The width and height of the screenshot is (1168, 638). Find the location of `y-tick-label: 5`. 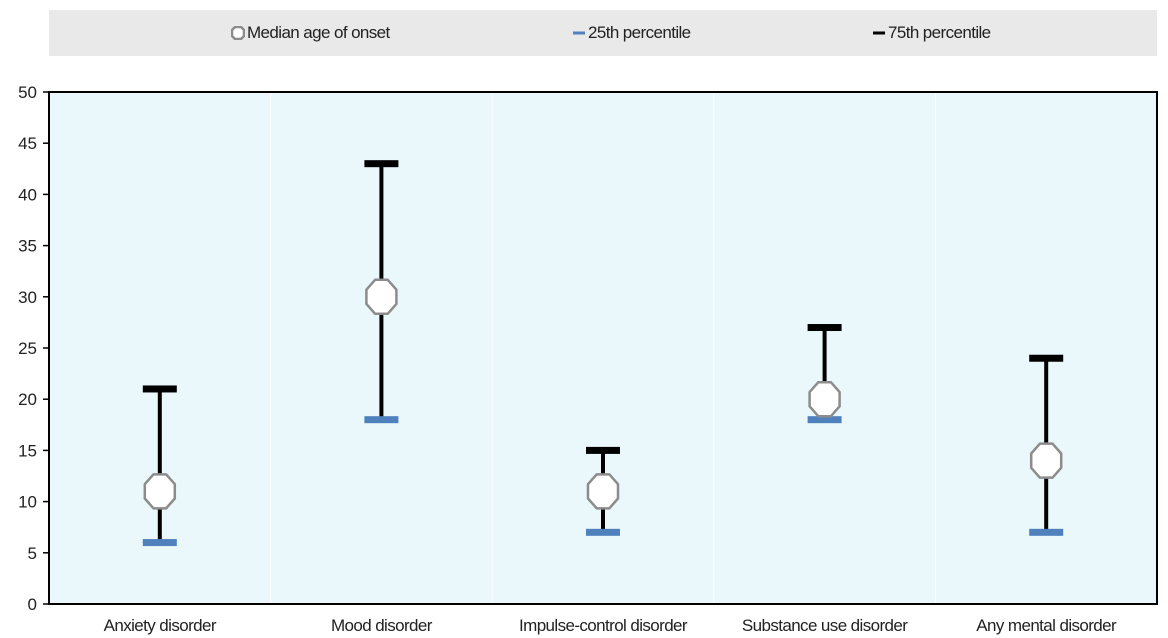

y-tick-label: 5 is located at coordinates (32, 553).